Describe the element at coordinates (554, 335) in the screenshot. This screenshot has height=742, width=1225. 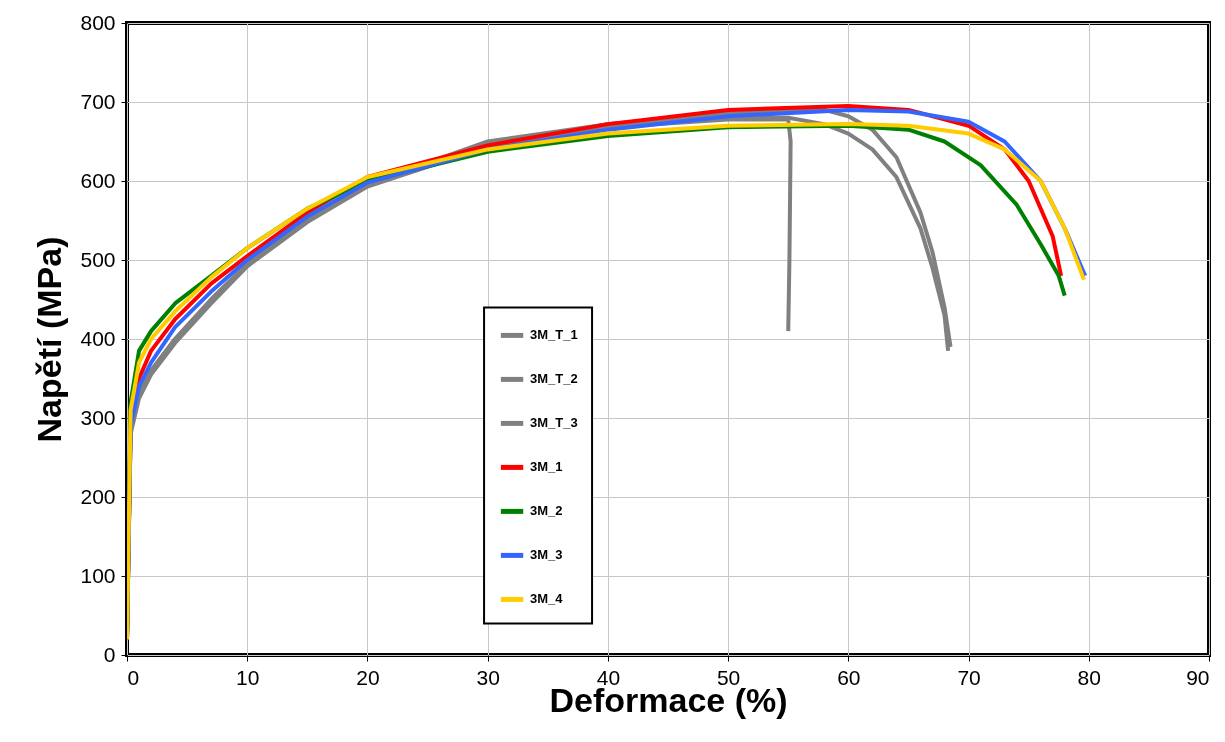
I see `legend-label: 3M_T_1` at that location.